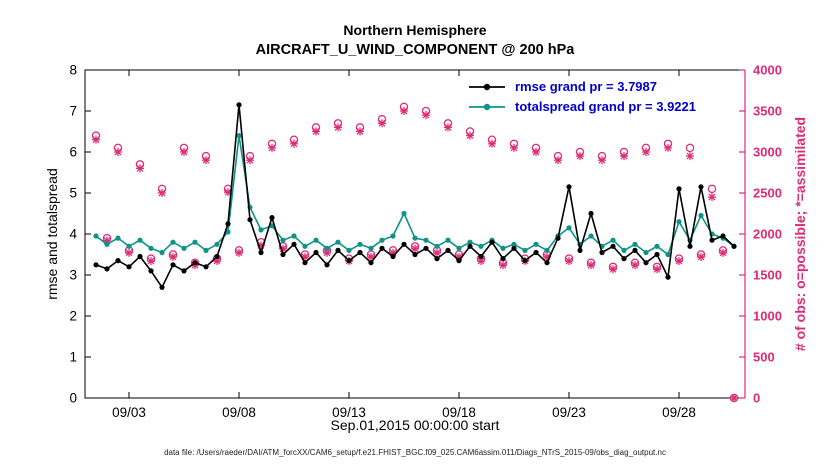  Describe the element at coordinates (73, 275) in the screenshot. I see `svg-text: 3` at that location.